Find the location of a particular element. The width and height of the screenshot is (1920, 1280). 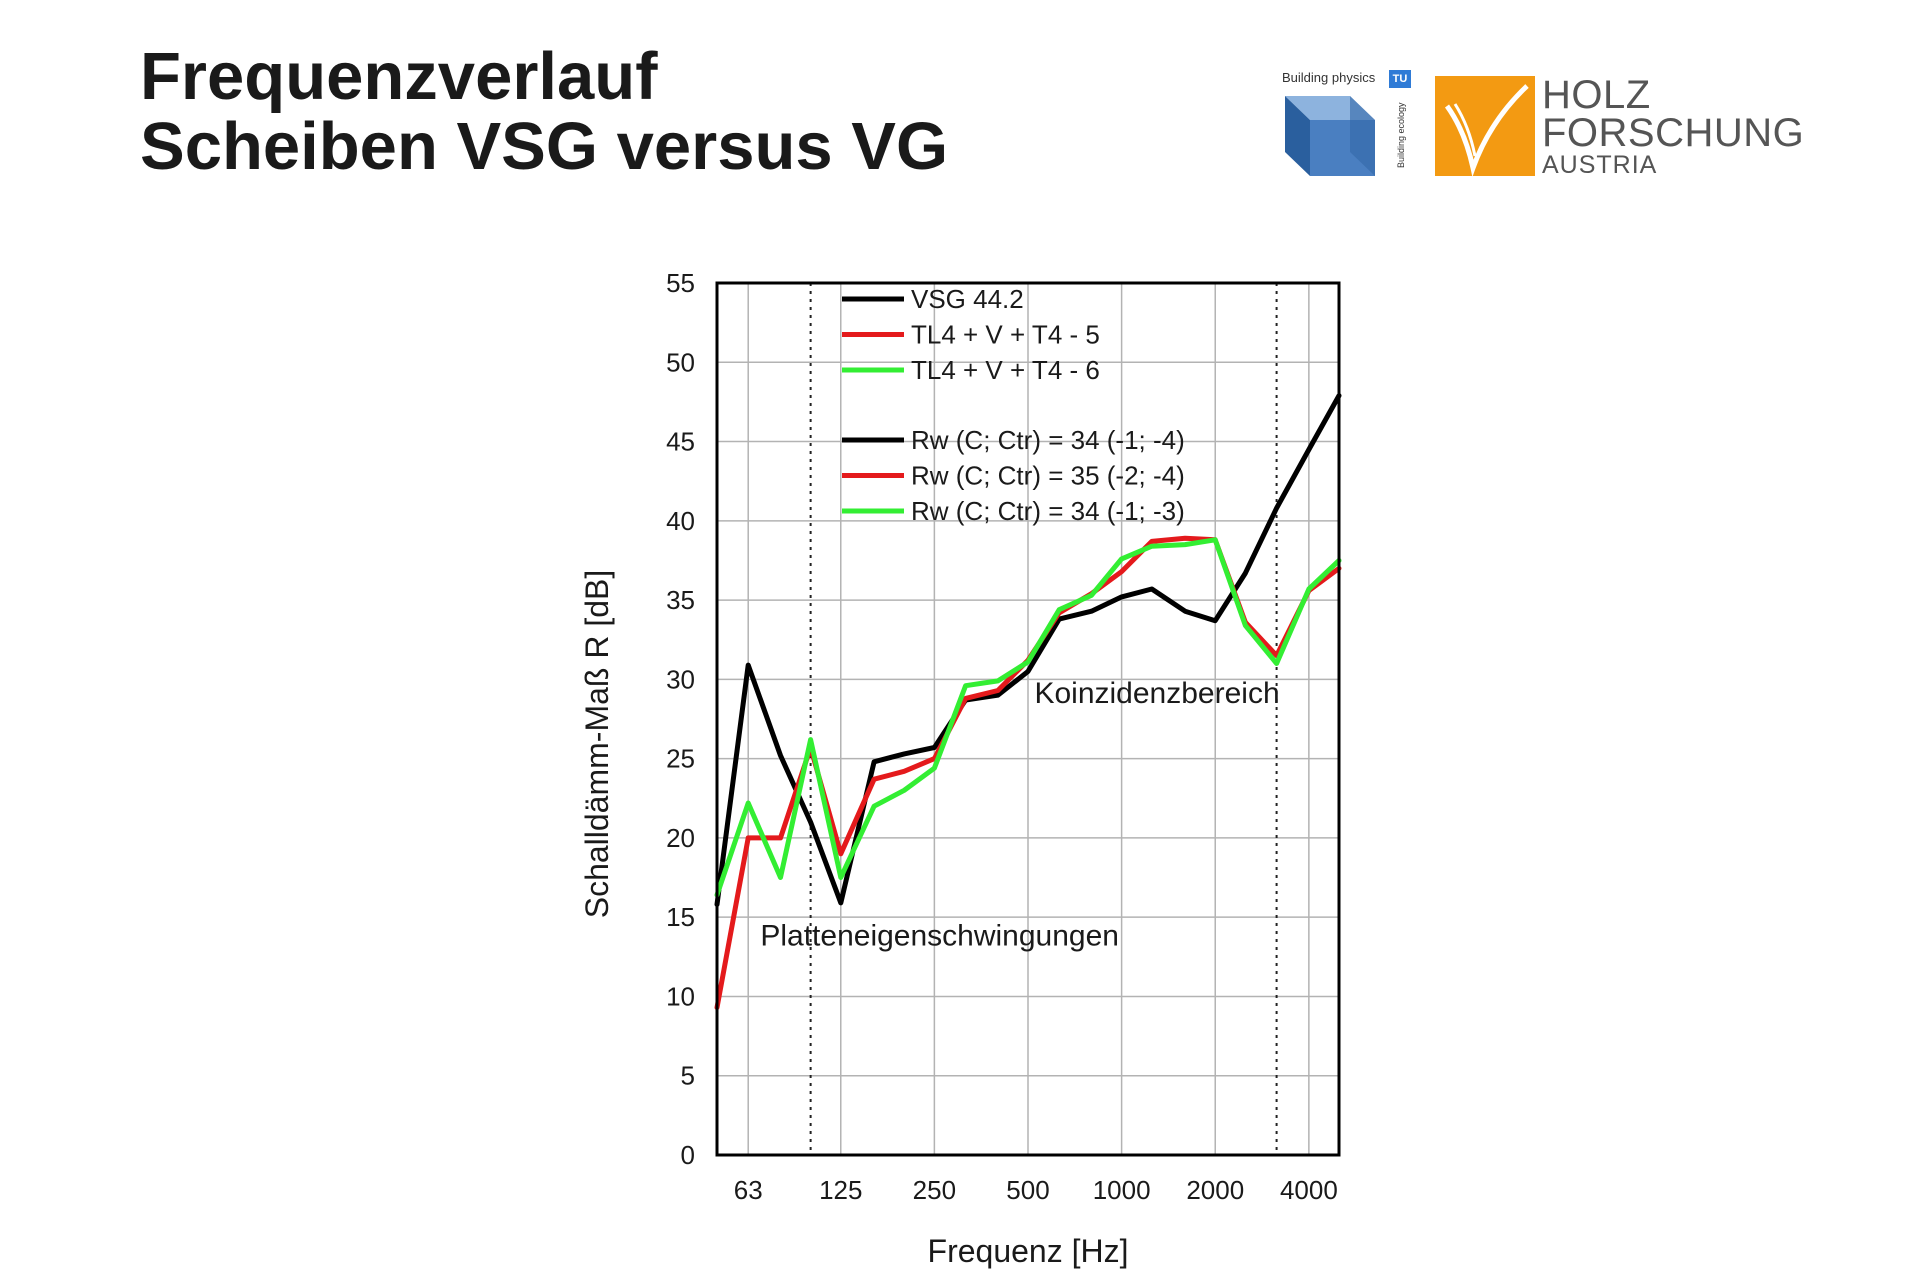

y-tick-label: 30 is located at coordinates (680, 679).